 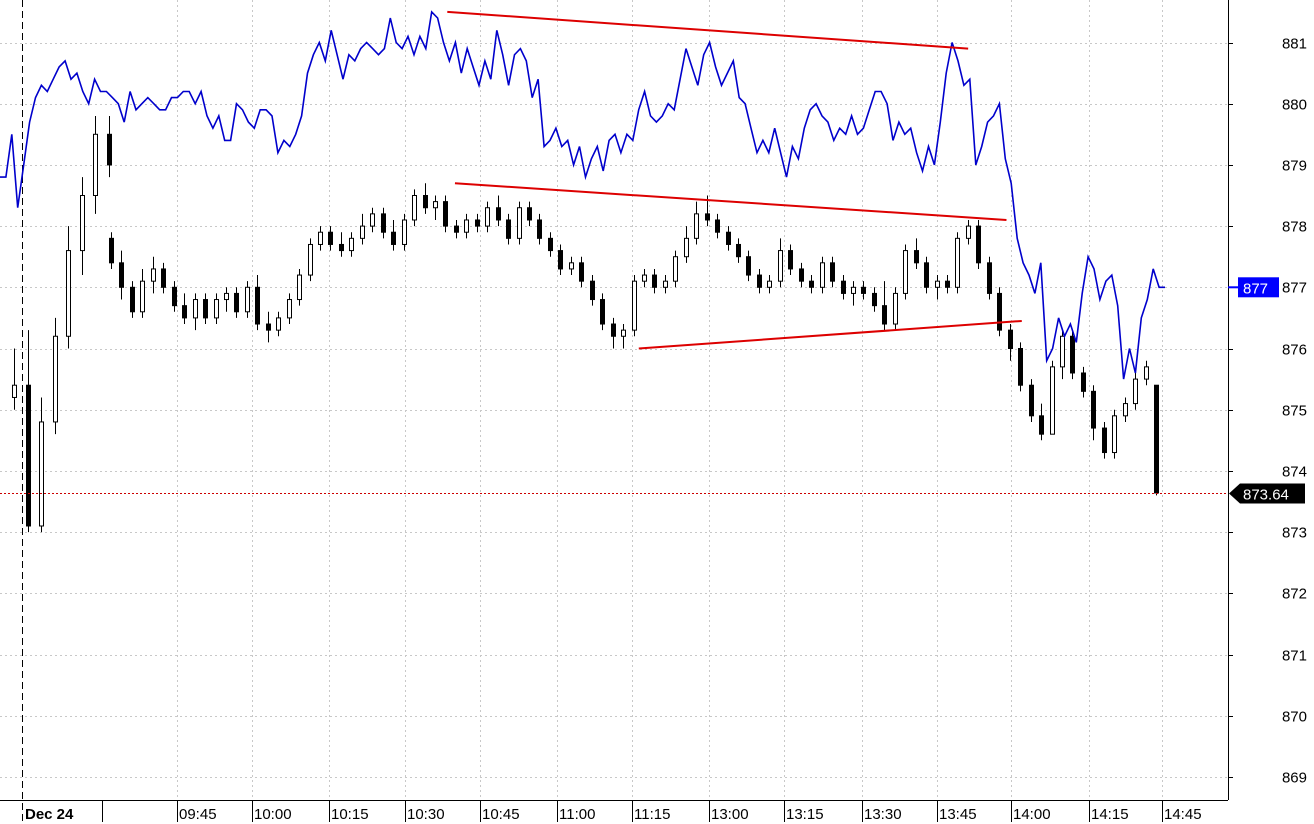 What do you see at coordinates (1294, 778) in the screenshot?
I see `y-tick-label: 869` at bounding box center [1294, 778].